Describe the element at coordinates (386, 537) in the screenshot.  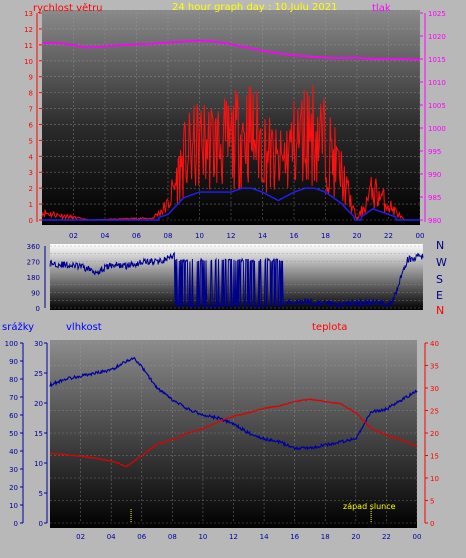
I see `temp-x-tick-label: 22` at that location.